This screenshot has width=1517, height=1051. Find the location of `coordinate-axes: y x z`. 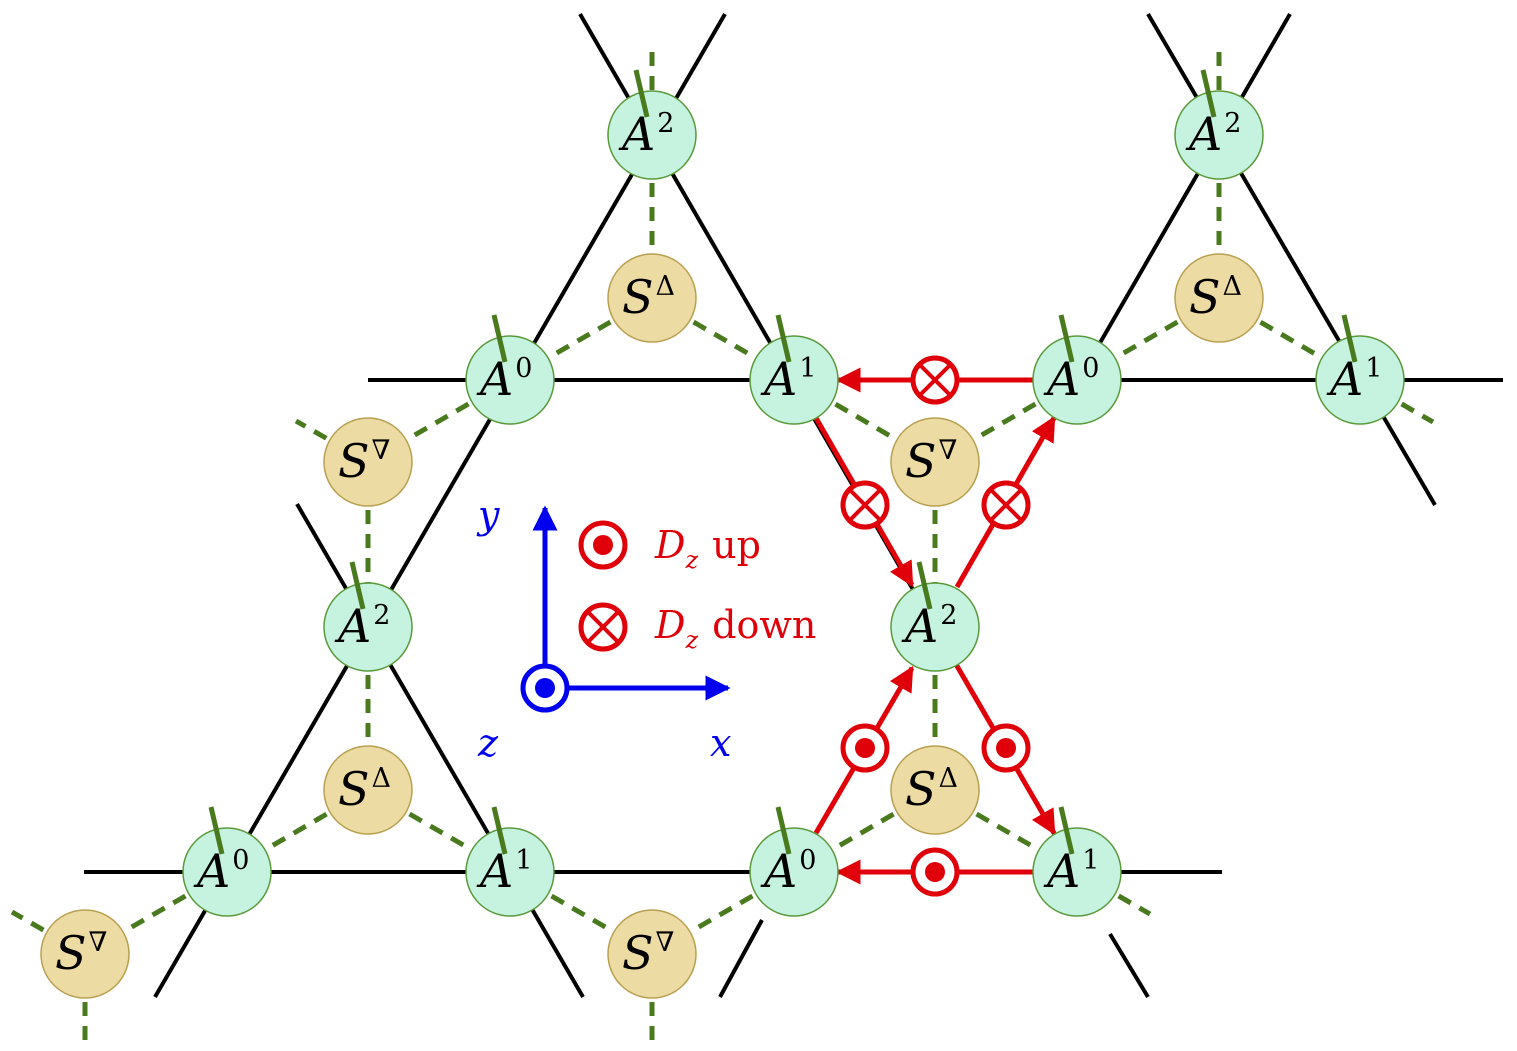

coordinate-axes: y x z is located at coordinates (603, 629).